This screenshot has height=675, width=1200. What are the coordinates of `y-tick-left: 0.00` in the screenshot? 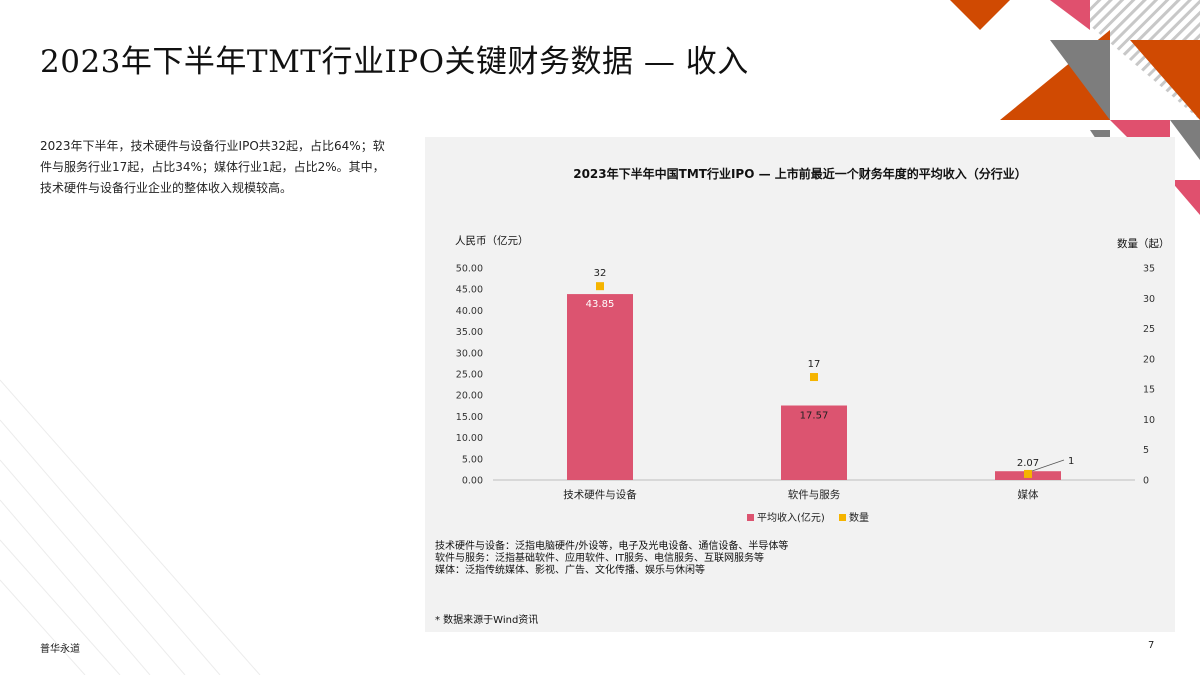 It's located at (472, 481).